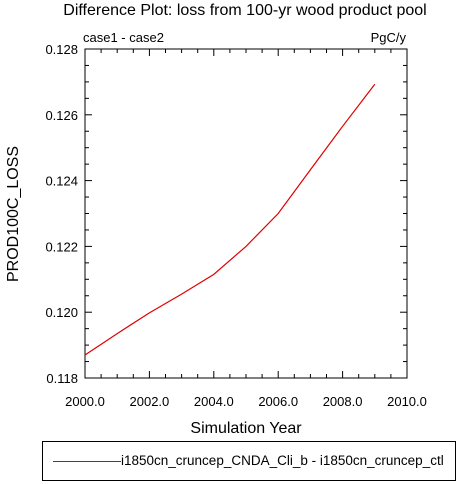 Image resolution: width=456 pixels, height=484 pixels. Describe the element at coordinates (343, 401) in the screenshot. I see `x-tick-label: 2008.0` at that location.